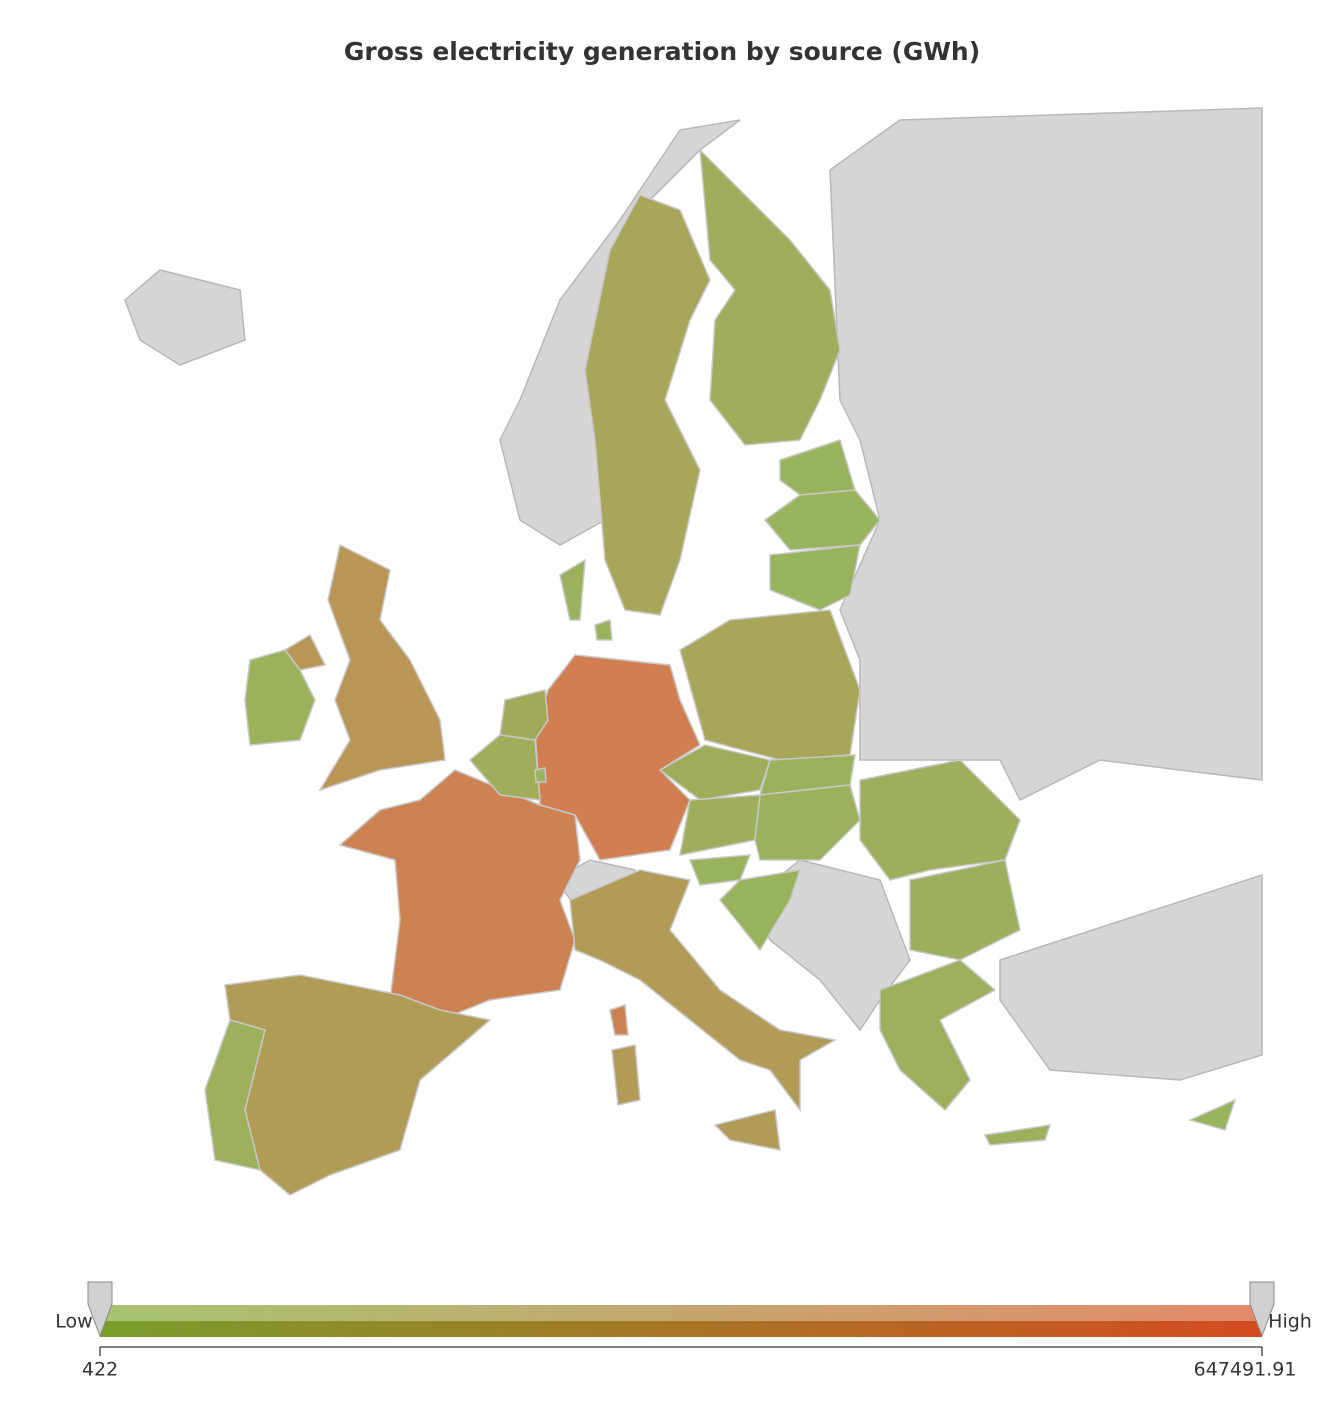 The width and height of the screenshot is (1338, 1402). What do you see at coordinates (681, 1329) in the screenshot?
I see `legend-bar-dark` at bounding box center [681, 1329].